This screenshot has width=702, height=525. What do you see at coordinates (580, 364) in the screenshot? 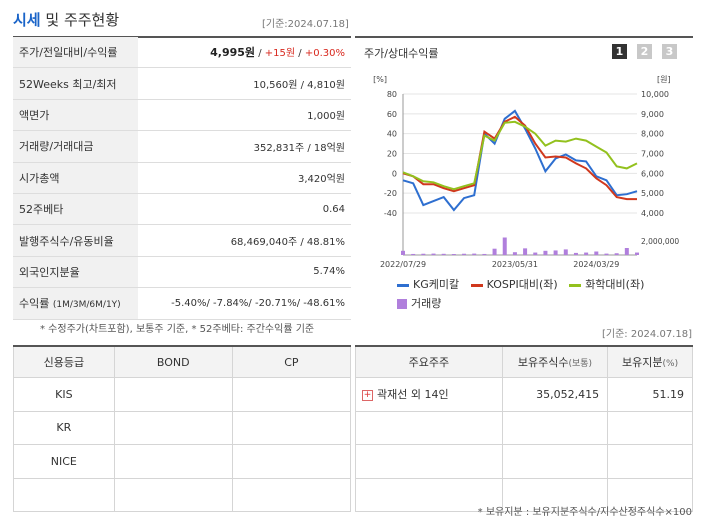
I see `header-sub: (보통)` at bounding box center [580, 364].